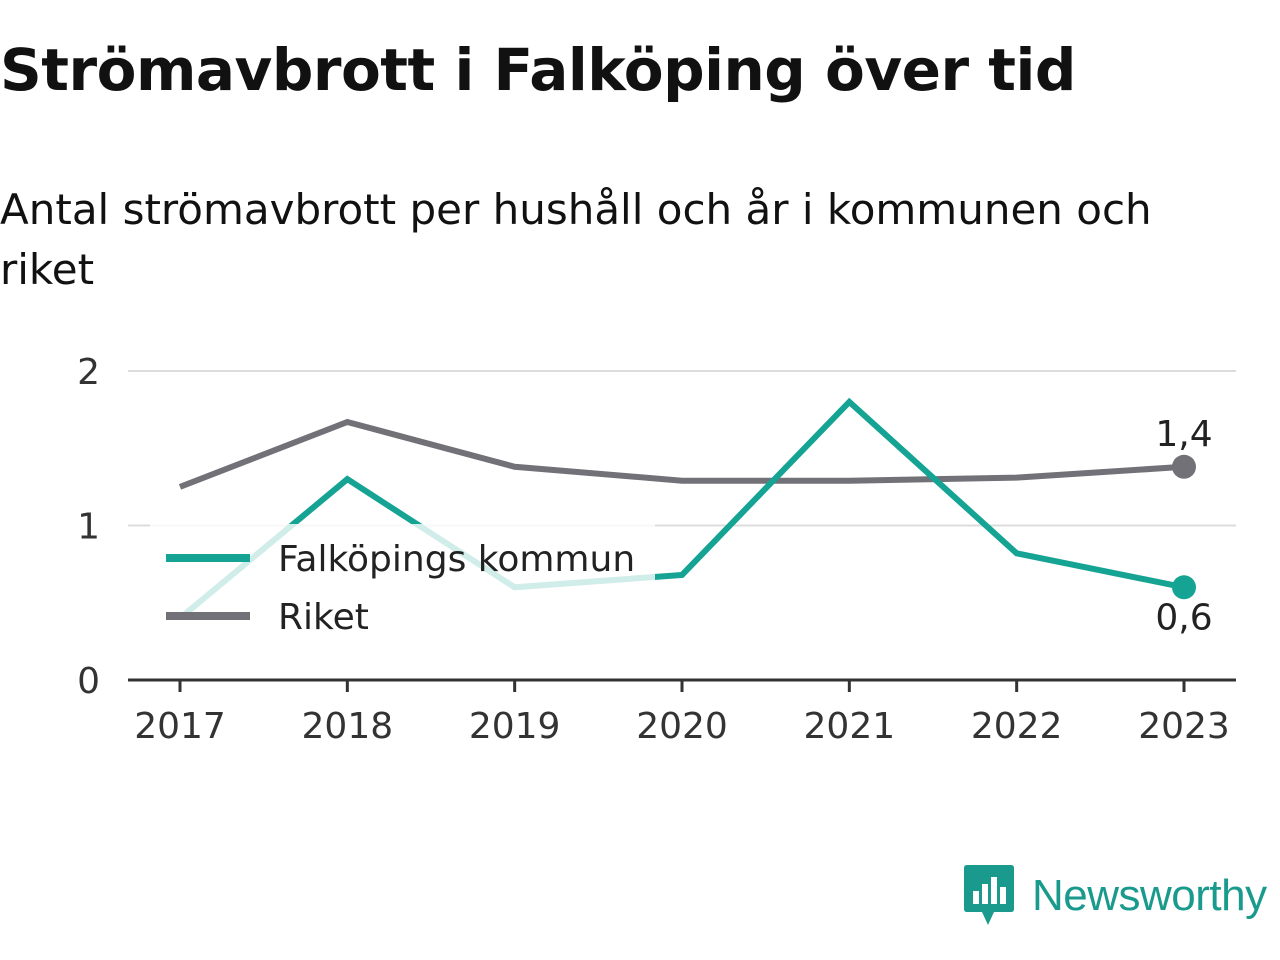 Image resolution: width=1280 pixels, height=960 pixels. Describe the element at coordinates (180, 726) in the screenshot. I see `x-tick-label-2017: 2017` at that location.